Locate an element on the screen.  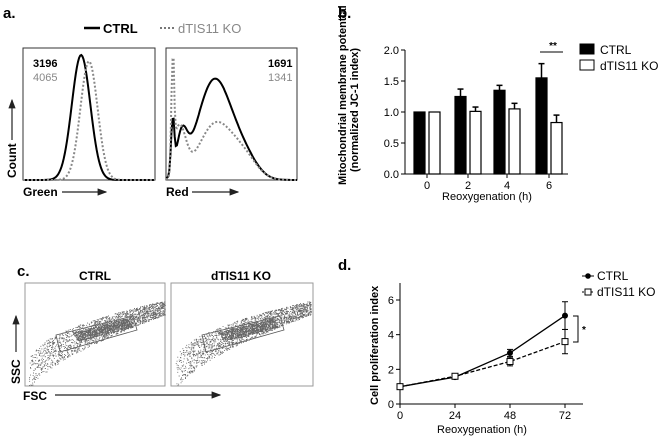
red-ko-value: 1341 is located at coordinates (280, 78).